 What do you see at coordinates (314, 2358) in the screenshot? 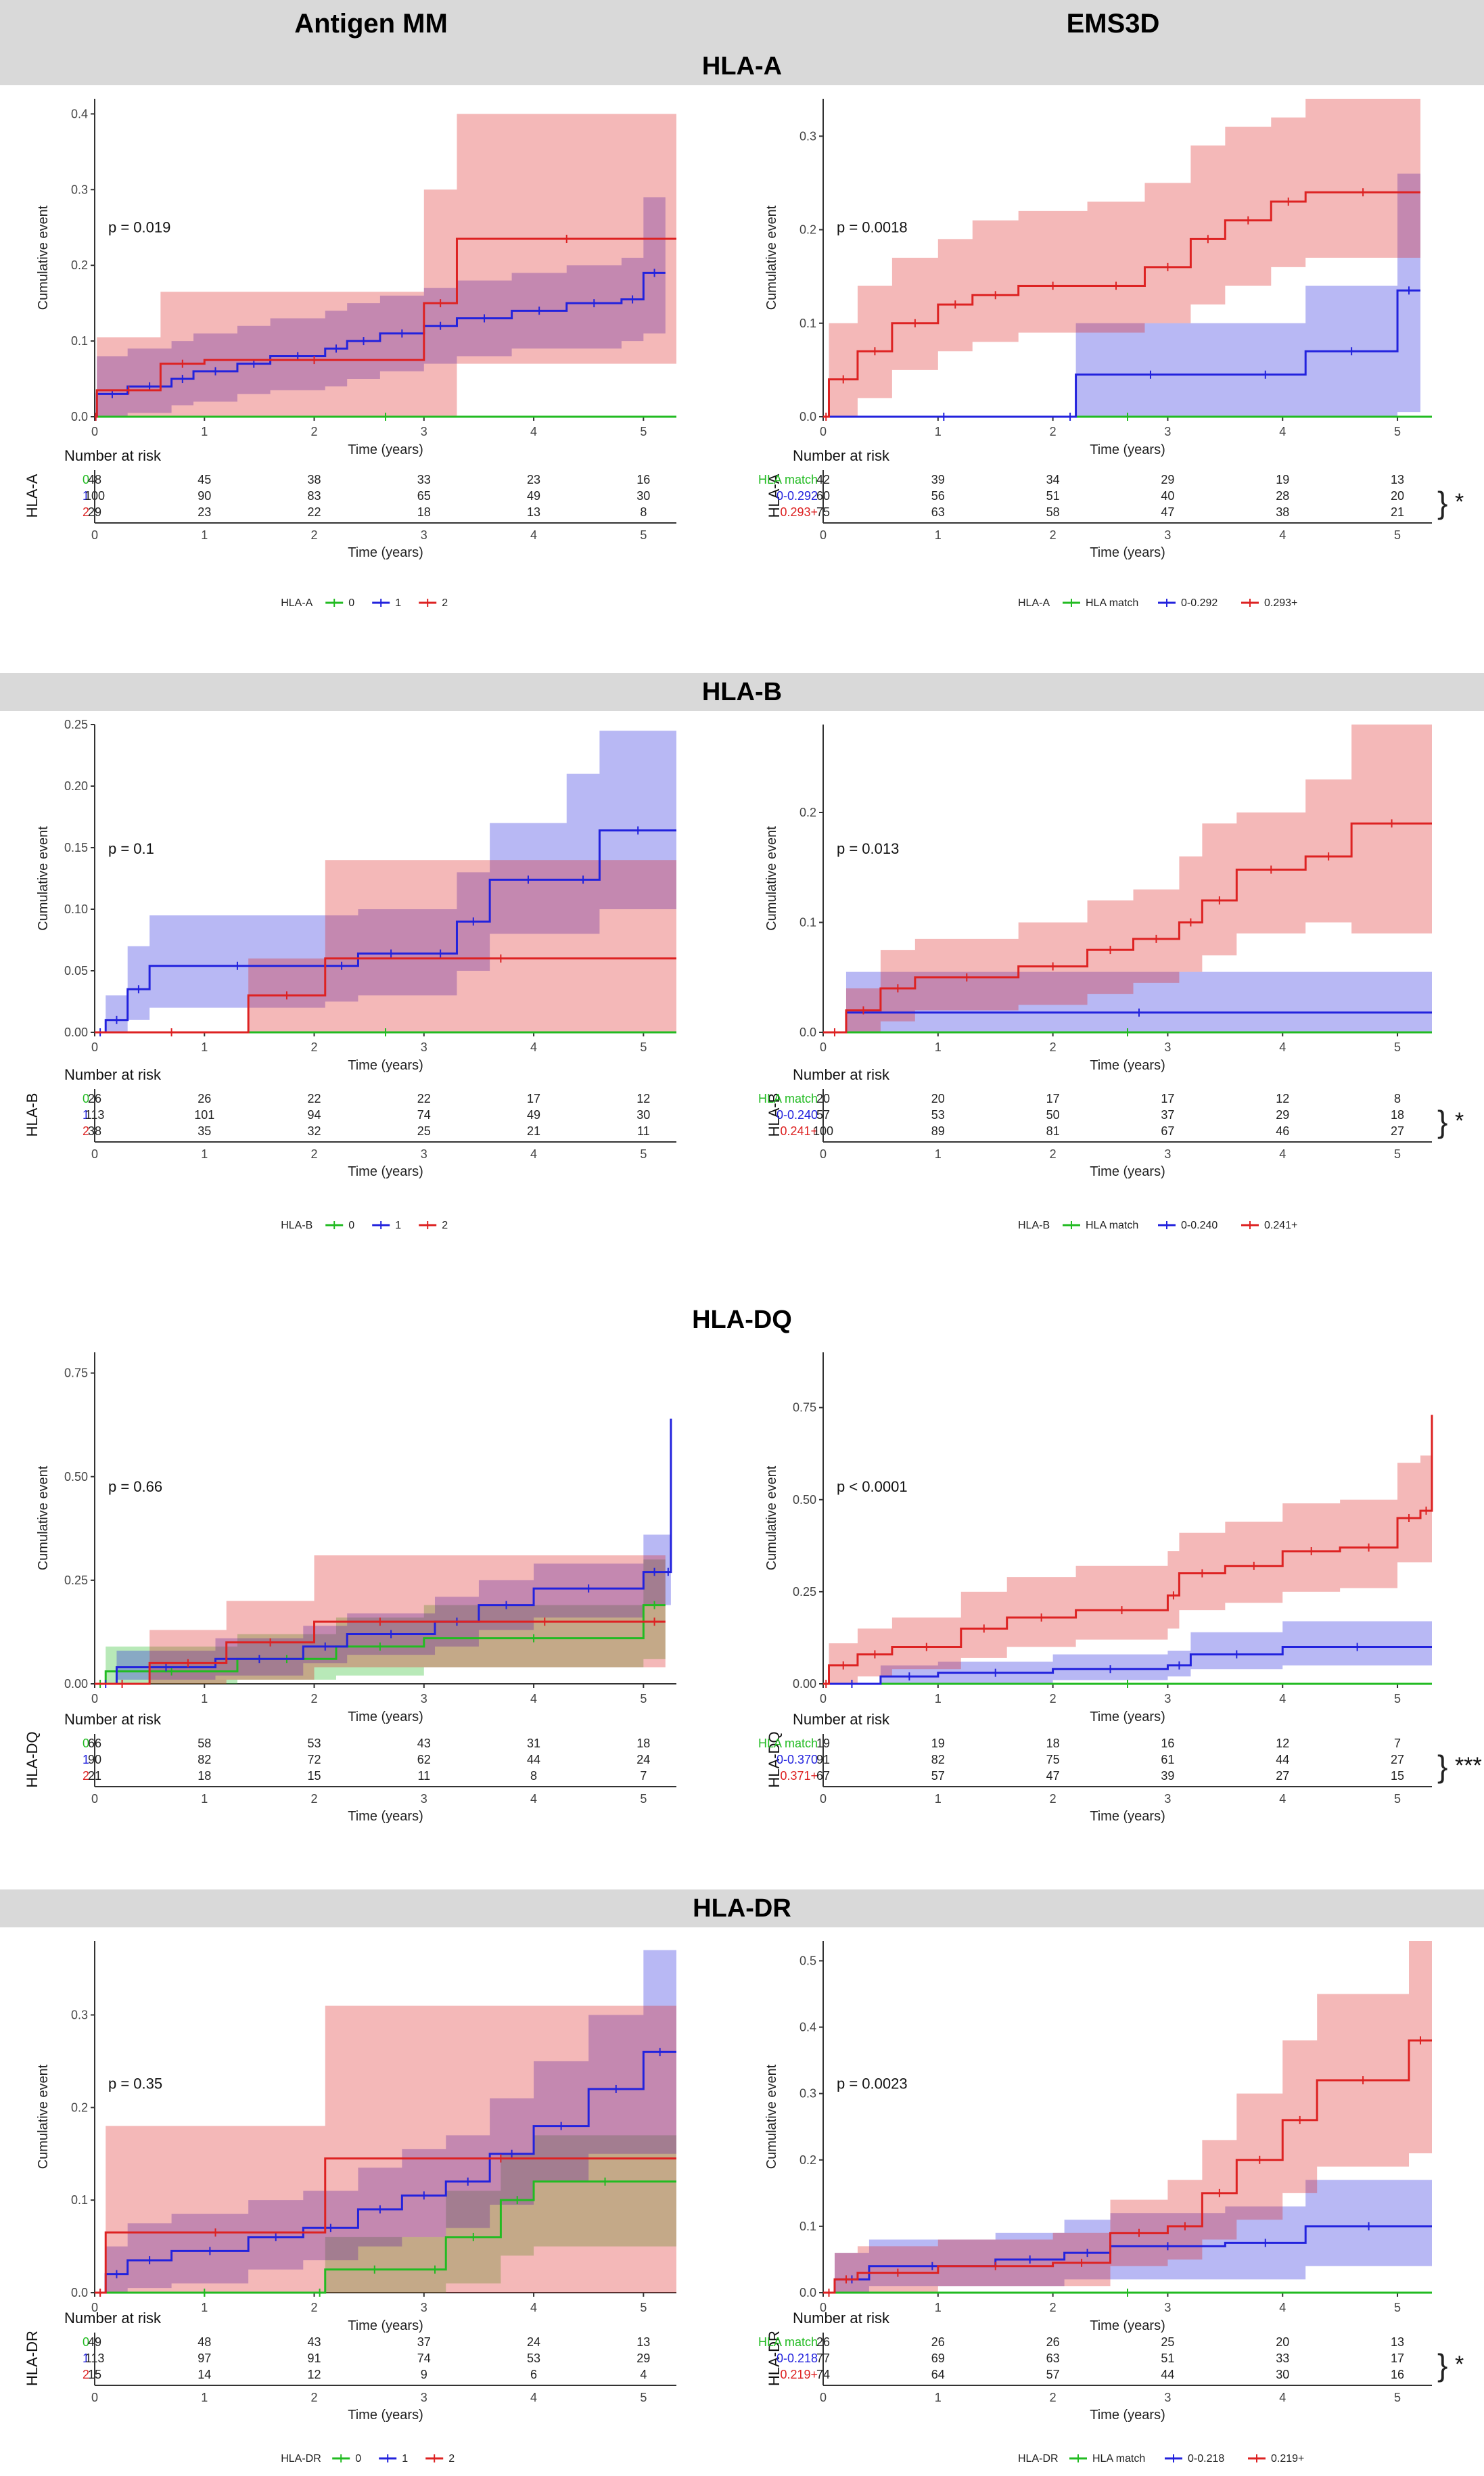
I see `risk-count: 91` at bounding box center [314, 2358].